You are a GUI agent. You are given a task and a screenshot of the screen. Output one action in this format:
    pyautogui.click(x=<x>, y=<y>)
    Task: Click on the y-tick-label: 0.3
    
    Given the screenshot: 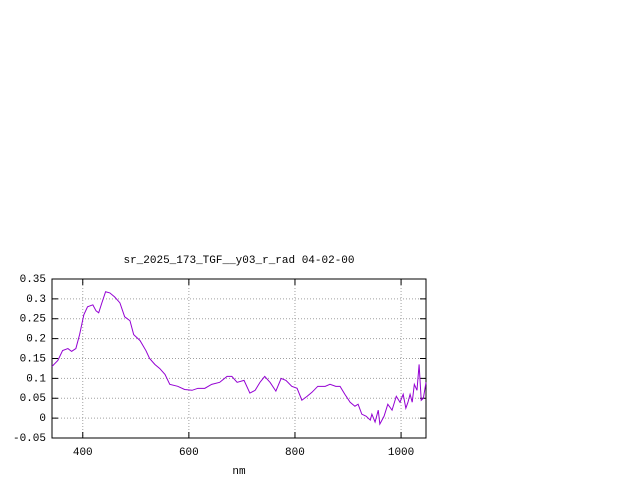 What is the action you would take?
    pyautogui.click(x=36, y=300)
    